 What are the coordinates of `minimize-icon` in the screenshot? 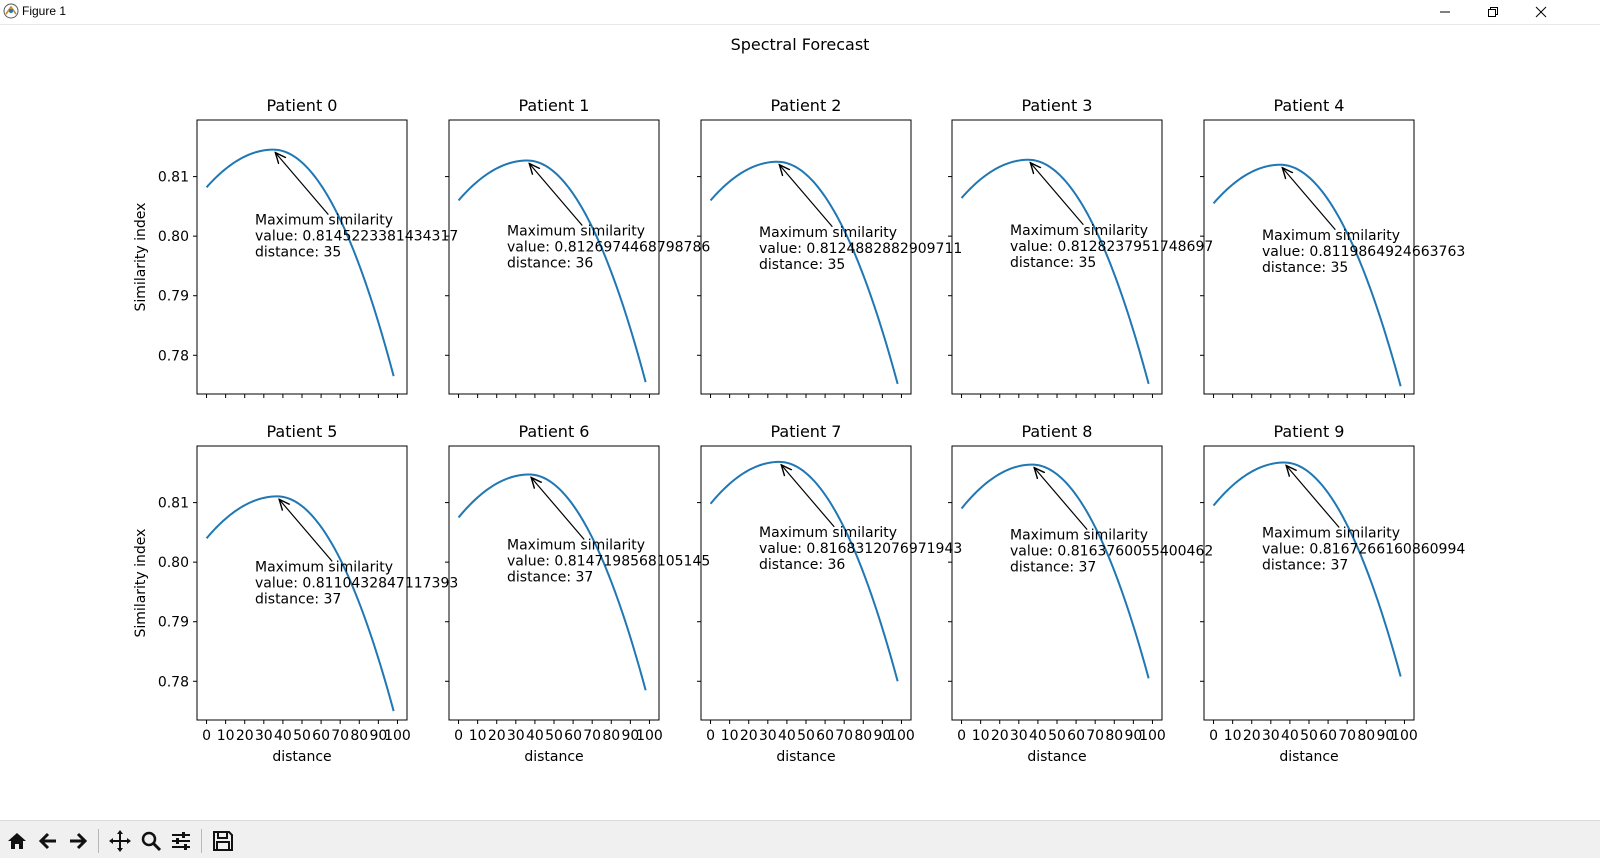 It's located at (1445, 12).